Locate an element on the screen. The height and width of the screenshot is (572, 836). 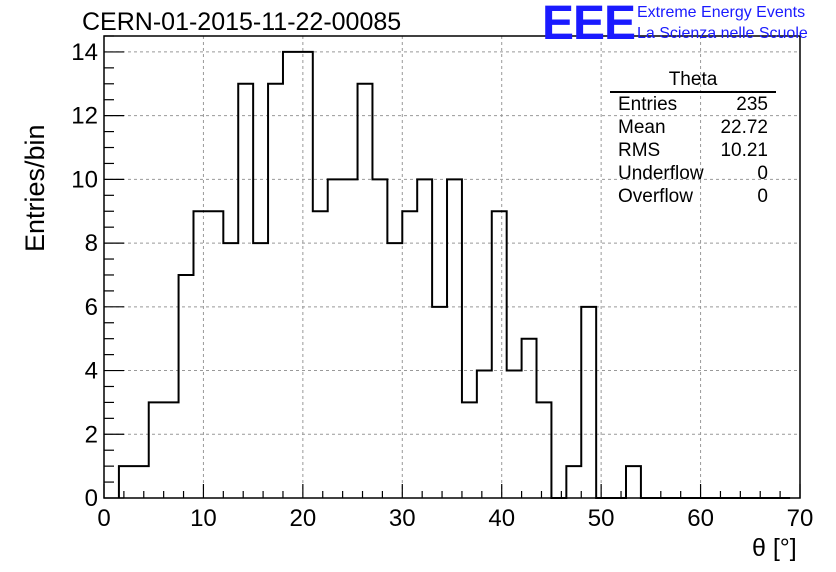
stats-value: 10.21 is located at coordinates (744, 150).